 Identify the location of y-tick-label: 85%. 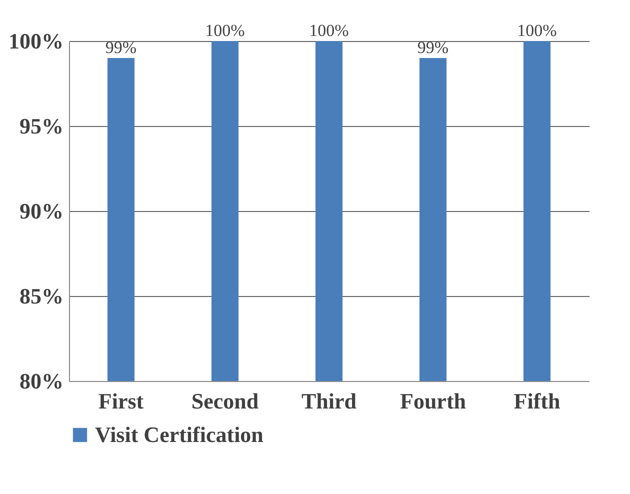
(42, 296).